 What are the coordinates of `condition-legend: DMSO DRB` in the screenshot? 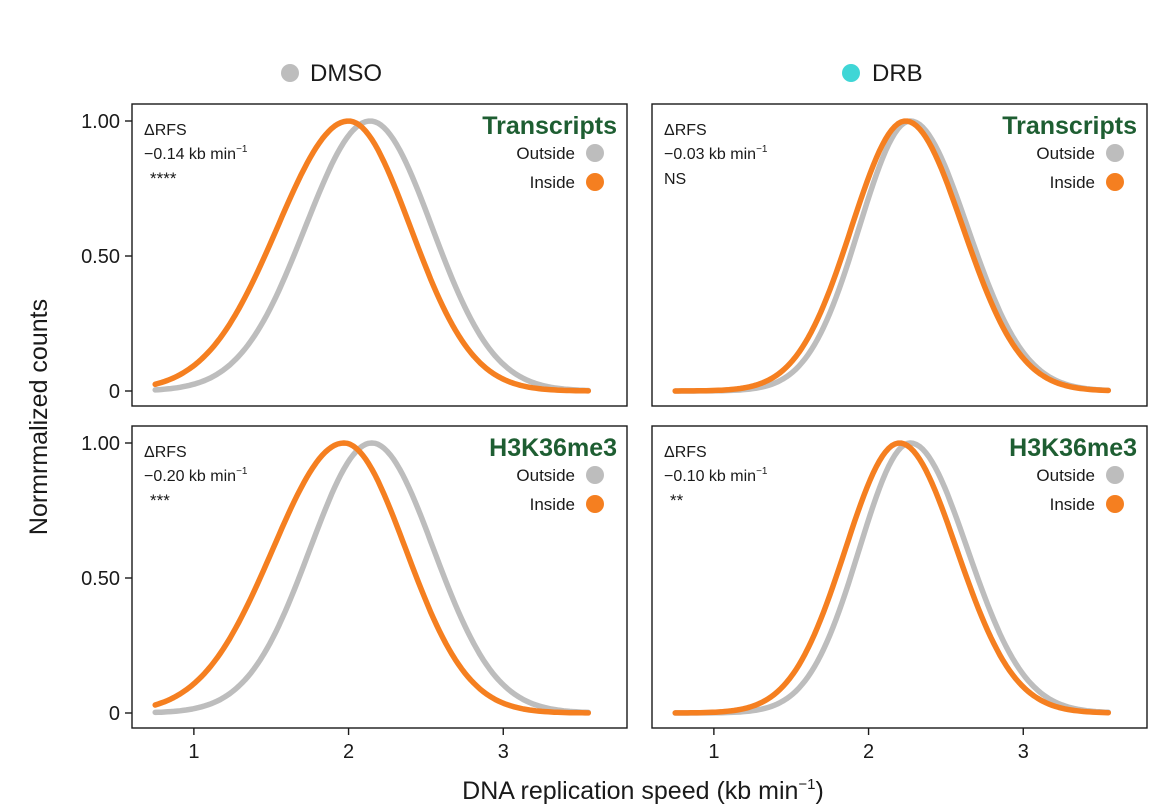 It's located at (602, 73).